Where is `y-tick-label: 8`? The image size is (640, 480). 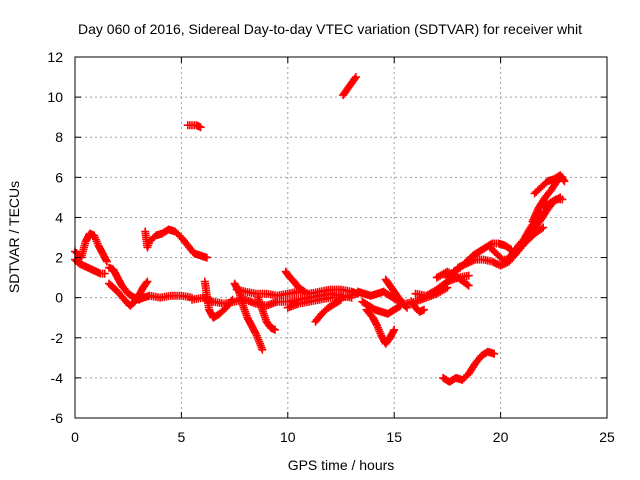 y-tick-label: 8 is located at coordinates (59, 137).